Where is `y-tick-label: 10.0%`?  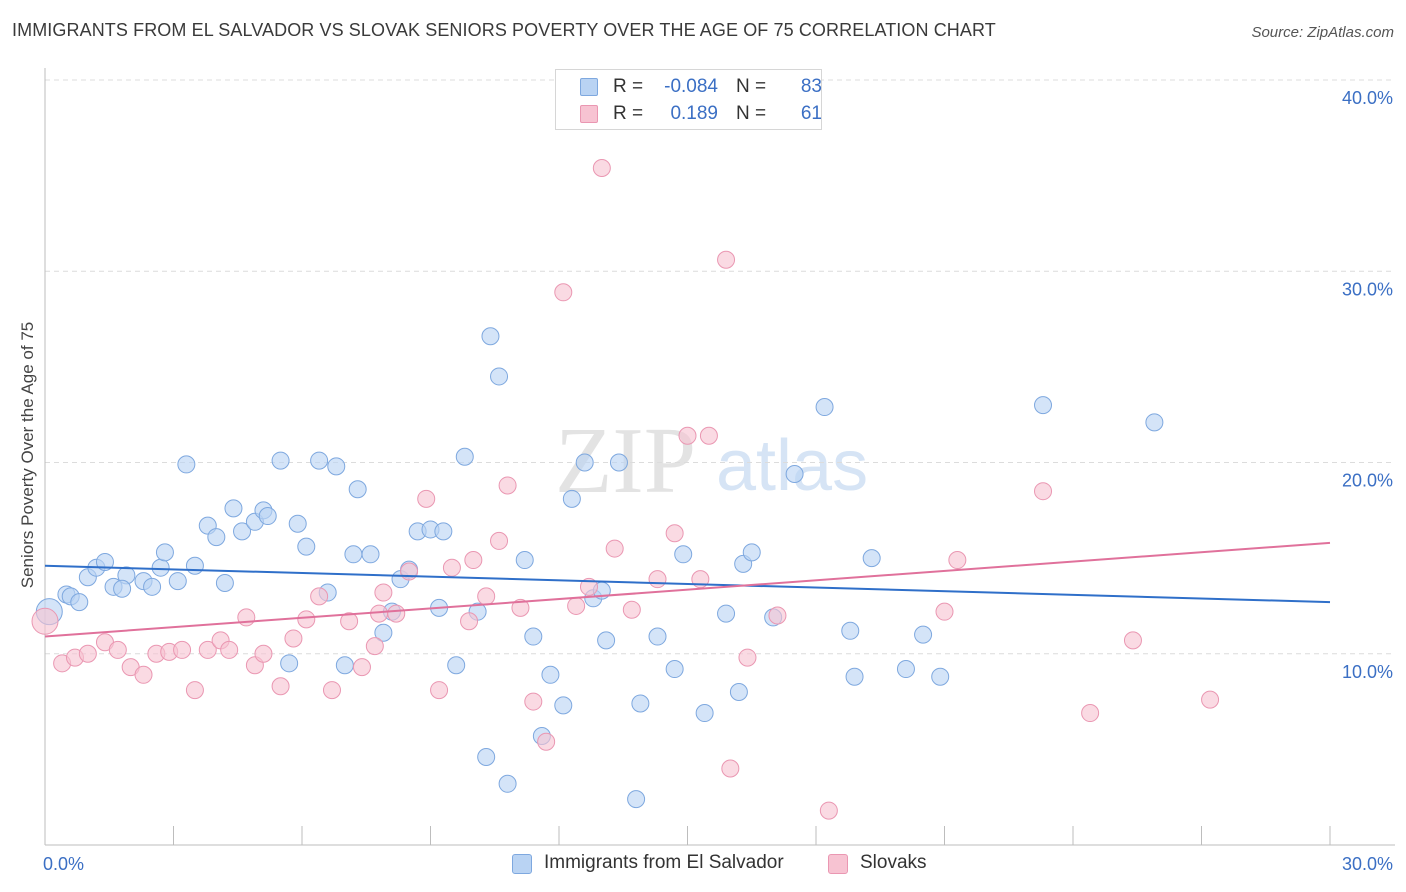 y-tick-label: 10.0% is located at coordinates (1367, 672).